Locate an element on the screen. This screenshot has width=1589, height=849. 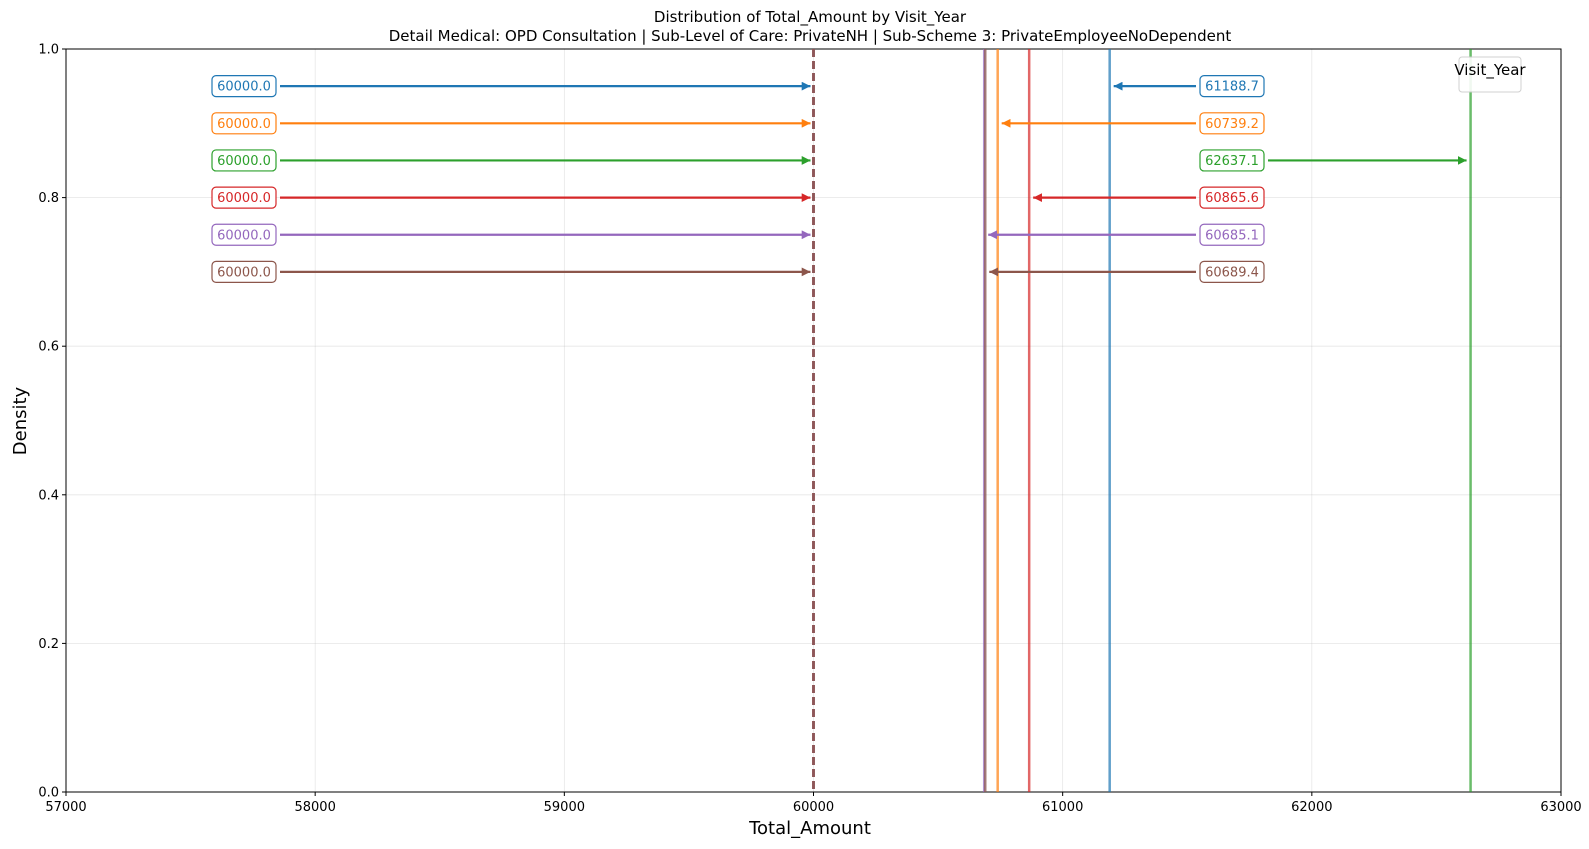
x-tick-label: 63000 is located at coordinates (1560, 807).